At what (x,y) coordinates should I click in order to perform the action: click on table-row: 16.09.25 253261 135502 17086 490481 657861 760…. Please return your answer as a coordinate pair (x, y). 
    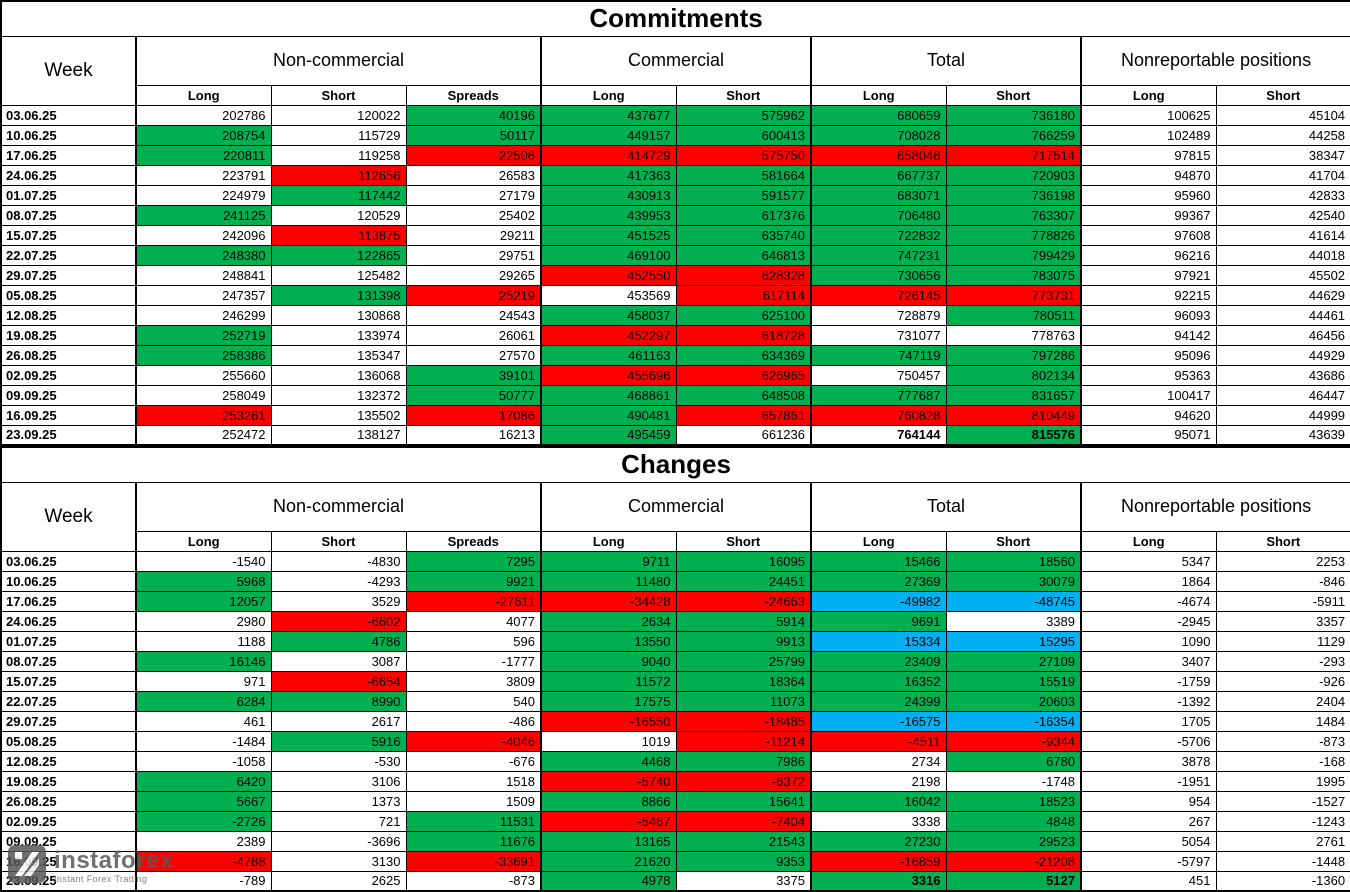
    Looking at the image, I should click on (675, 415).